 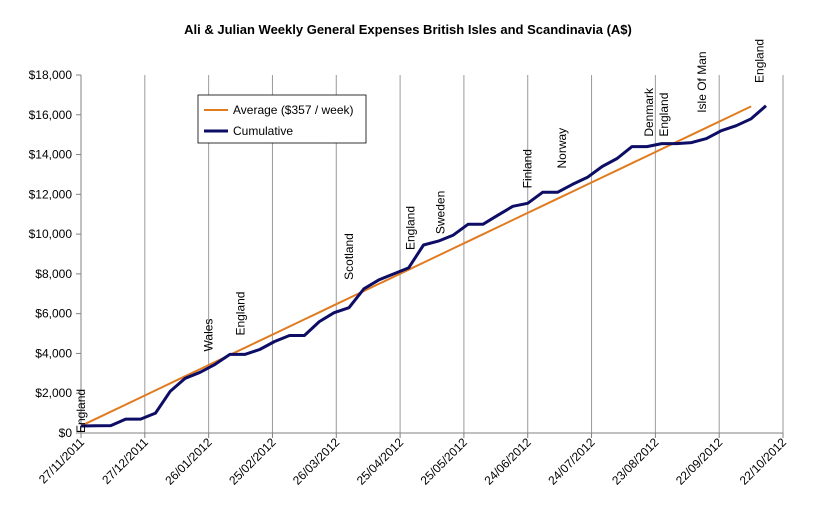 What do you see at coordinates (316, 461) in the screenshot?
I see `x-tick-label: 26/03/2012` at bounding box center [316, 461].